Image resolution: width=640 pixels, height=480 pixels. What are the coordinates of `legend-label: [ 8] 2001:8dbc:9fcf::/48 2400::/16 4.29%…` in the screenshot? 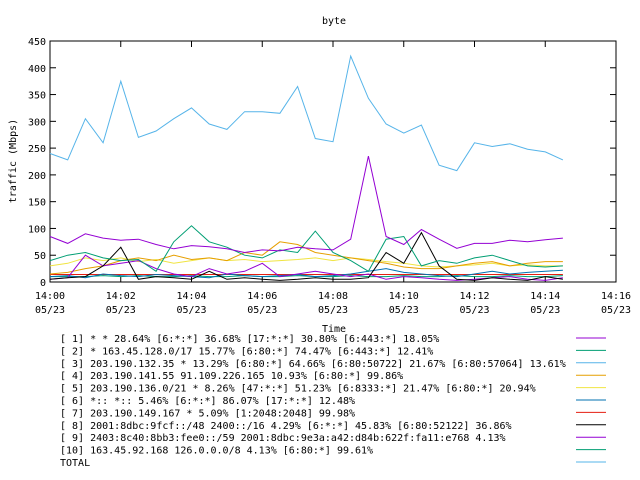 It's located at (286, 426).